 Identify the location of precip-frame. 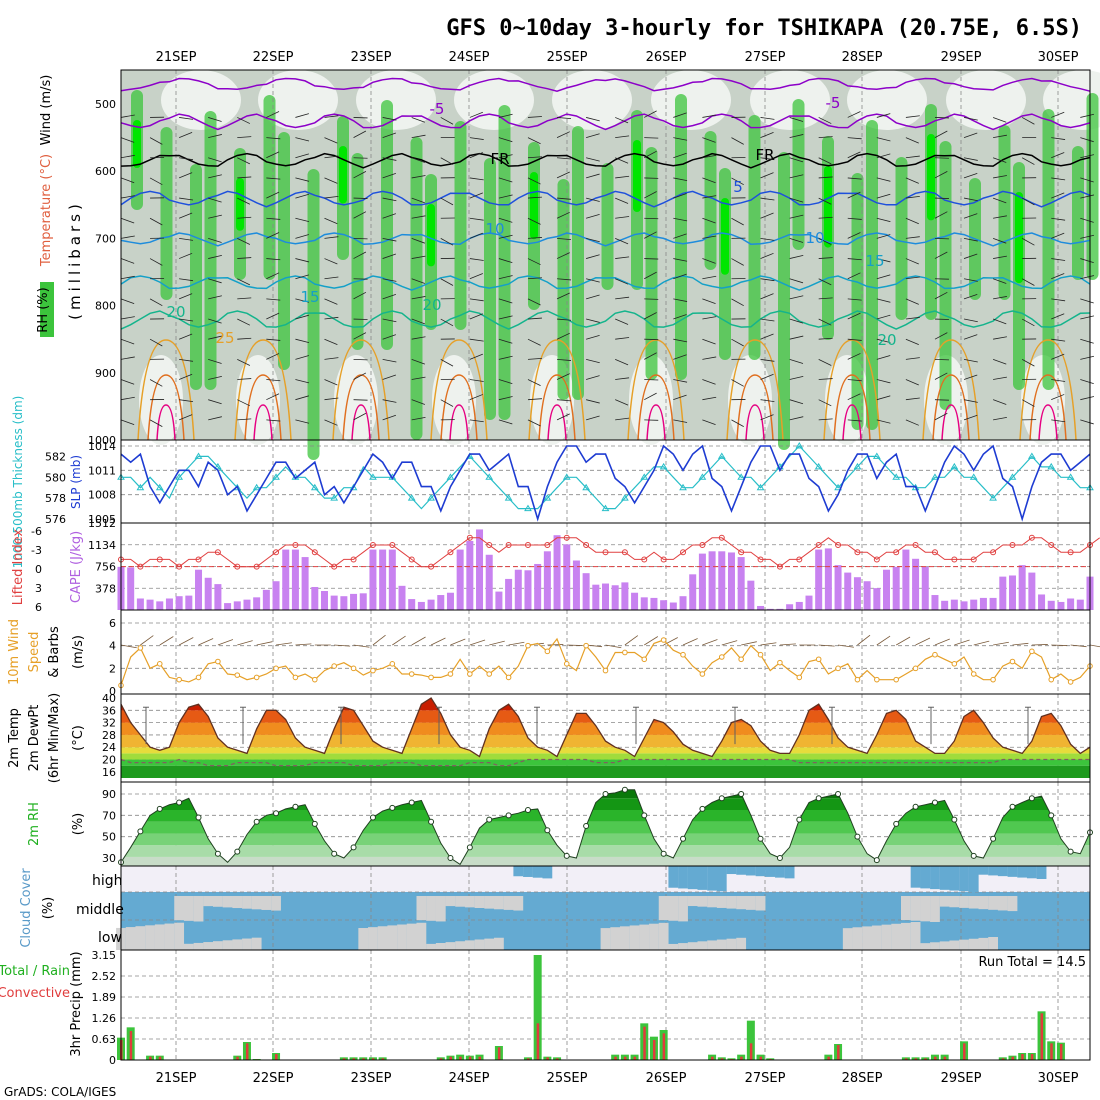
(605, 1005).